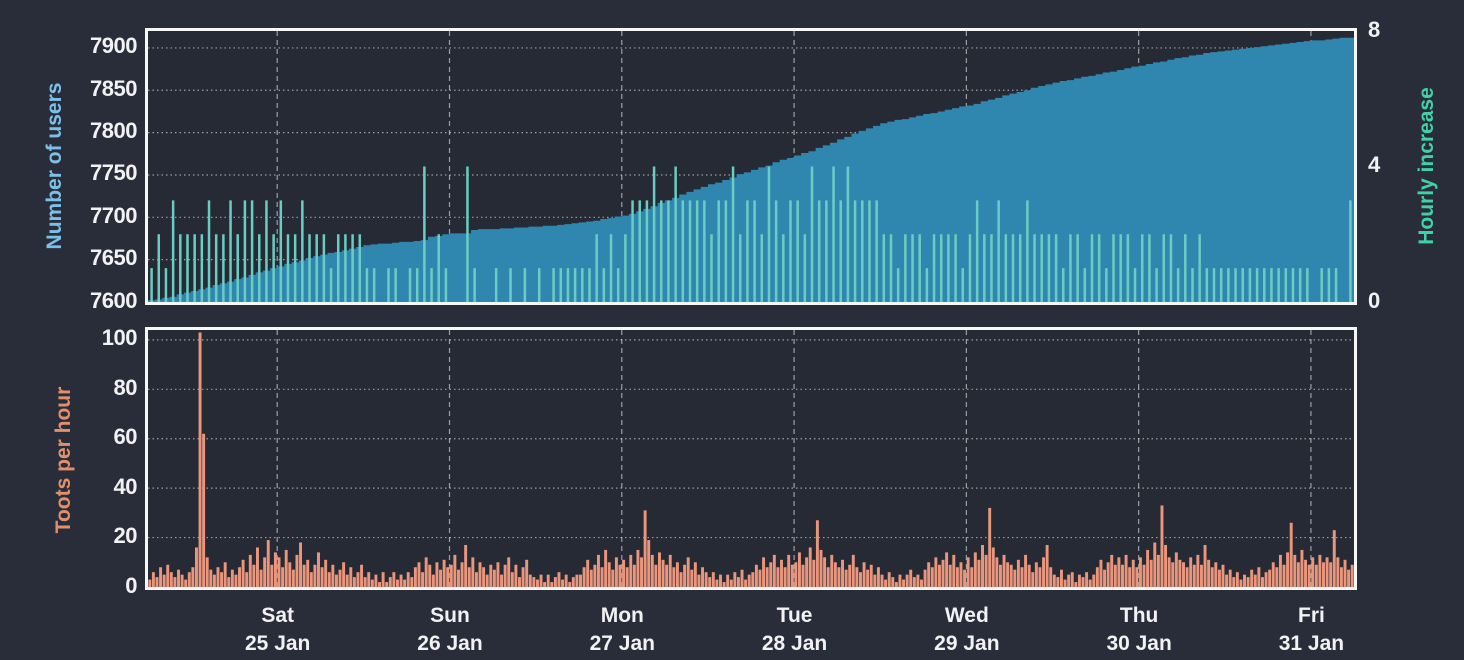  What do you see at coordinates (1426, 166) in the screenshot?
I see `y-axis-title-hourly-increase: Hourly increase` at bounding box center [1426, 166].